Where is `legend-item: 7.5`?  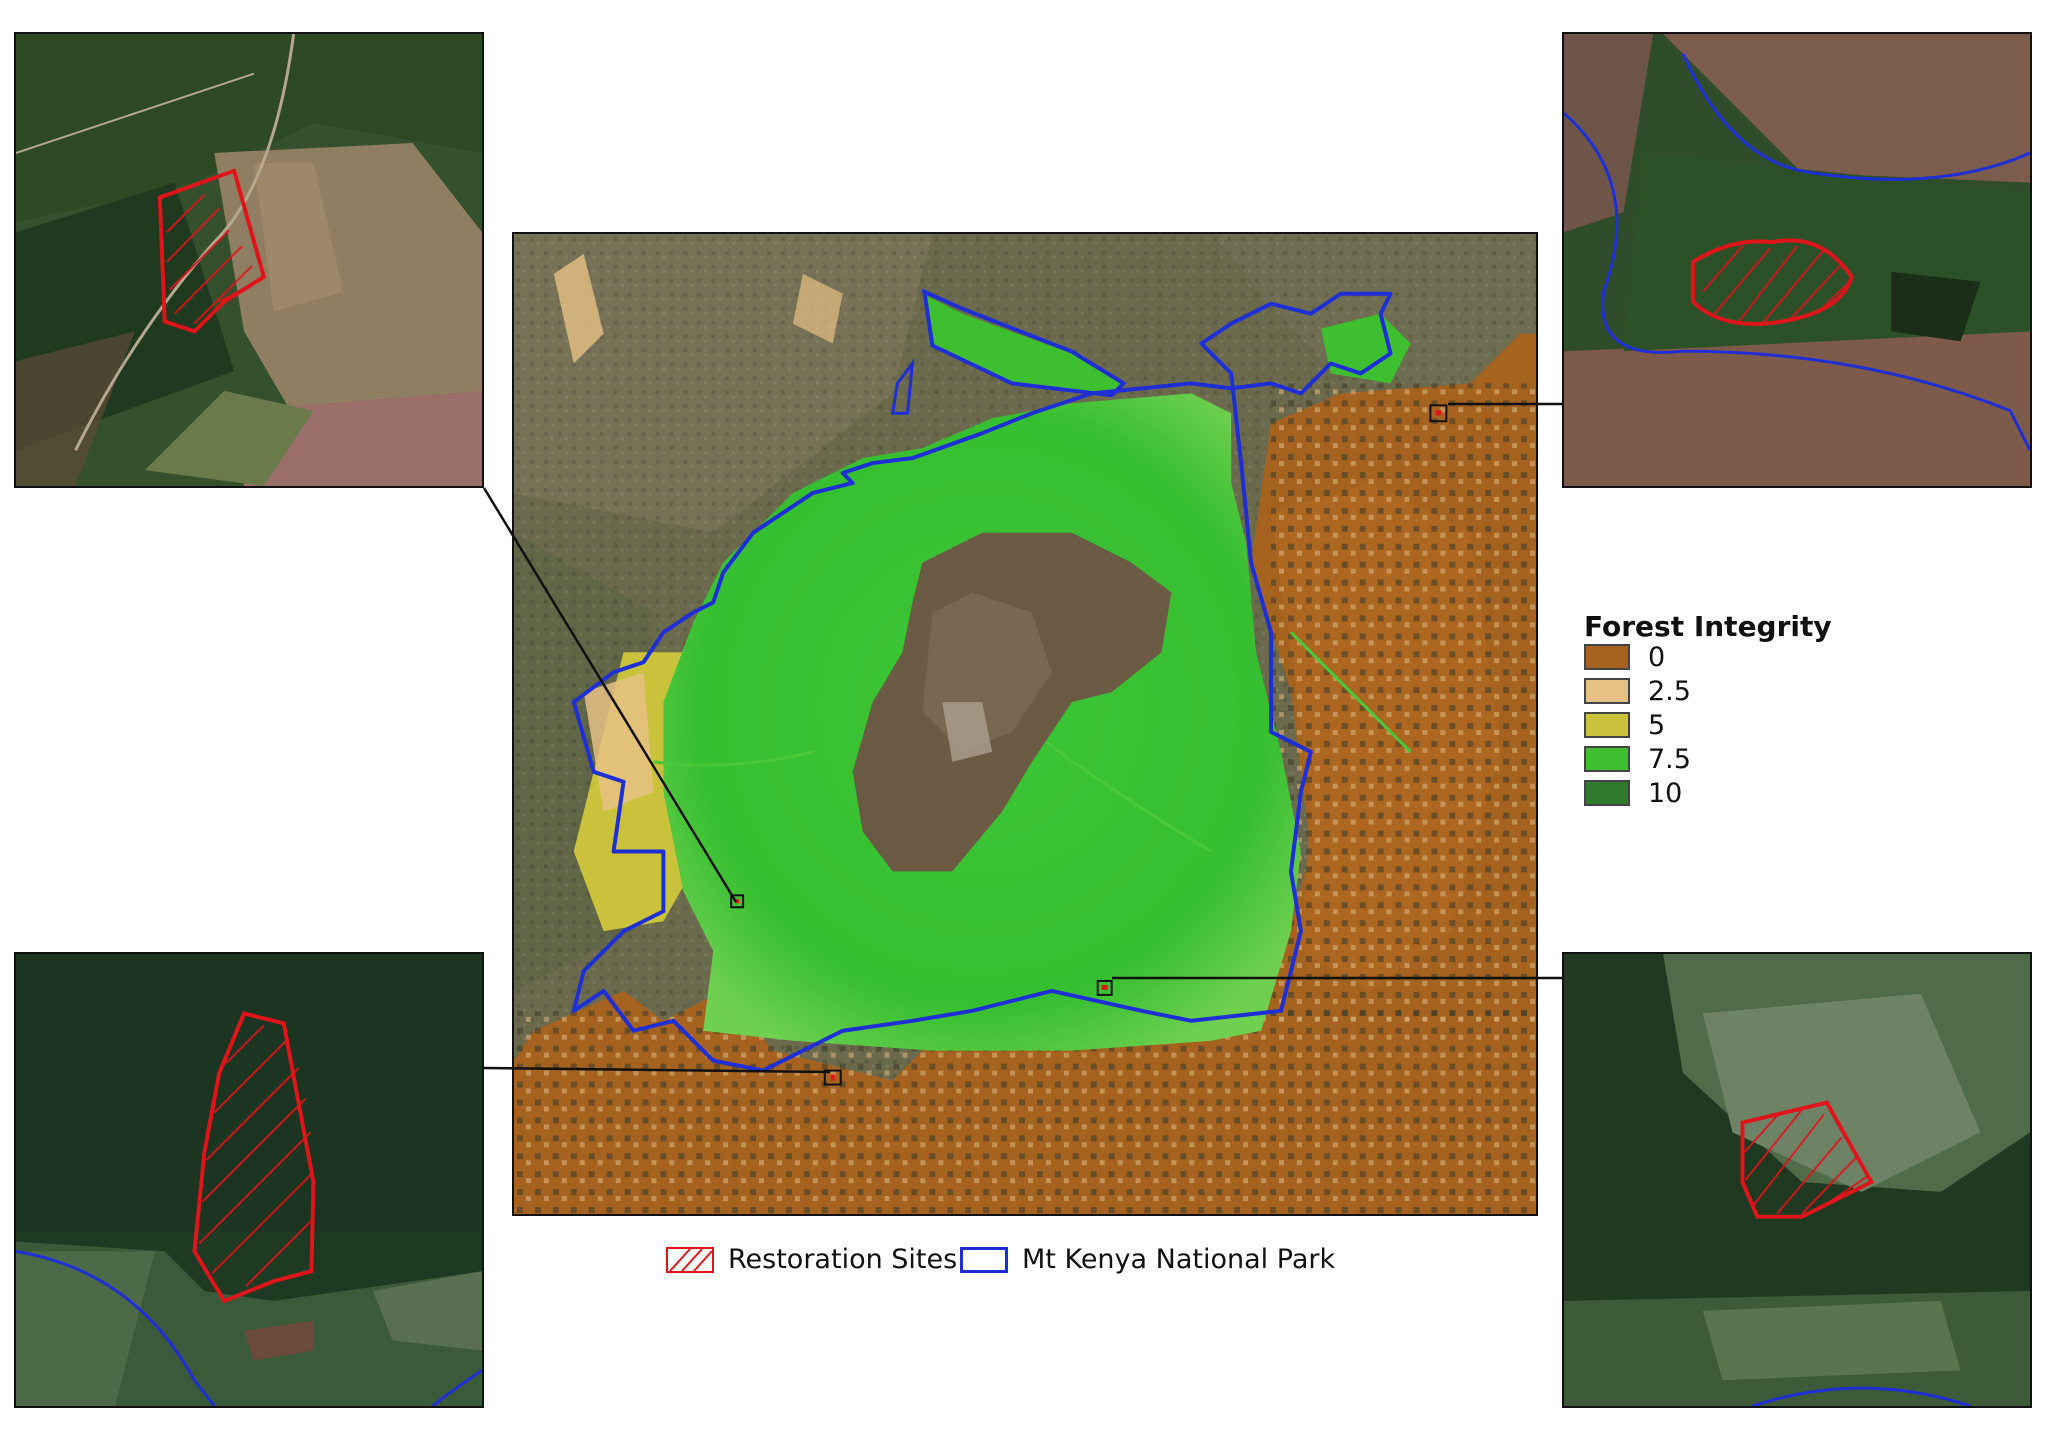
legend-item: 7.5 is located at coordinates (1637, 759).